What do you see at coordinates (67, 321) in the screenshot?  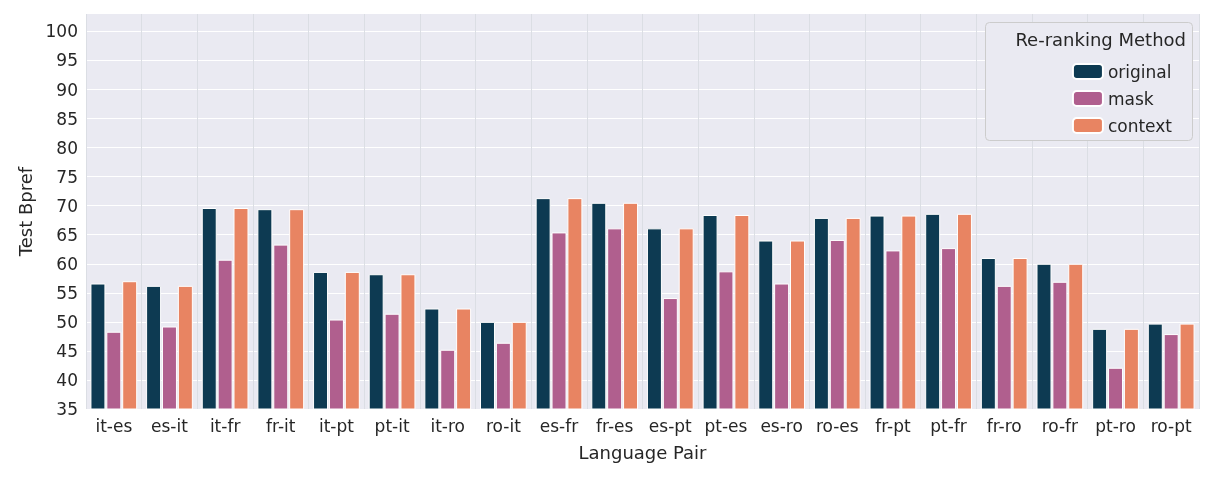 I see `y-tick-label: 50` at bounding box center [67, 321].